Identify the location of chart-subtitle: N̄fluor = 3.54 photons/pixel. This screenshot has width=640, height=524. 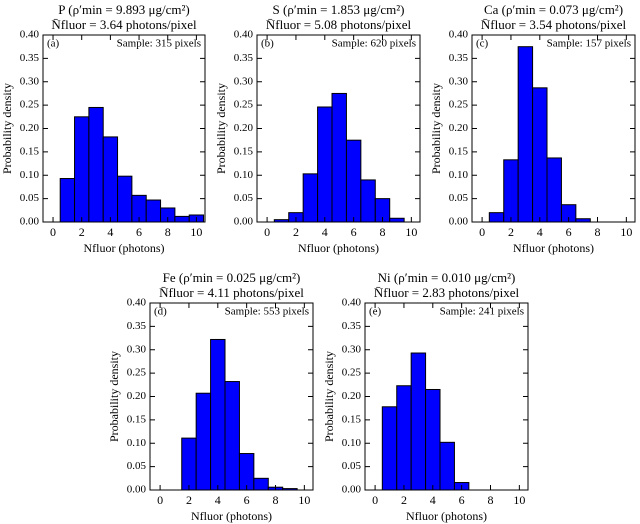
(554, 24).